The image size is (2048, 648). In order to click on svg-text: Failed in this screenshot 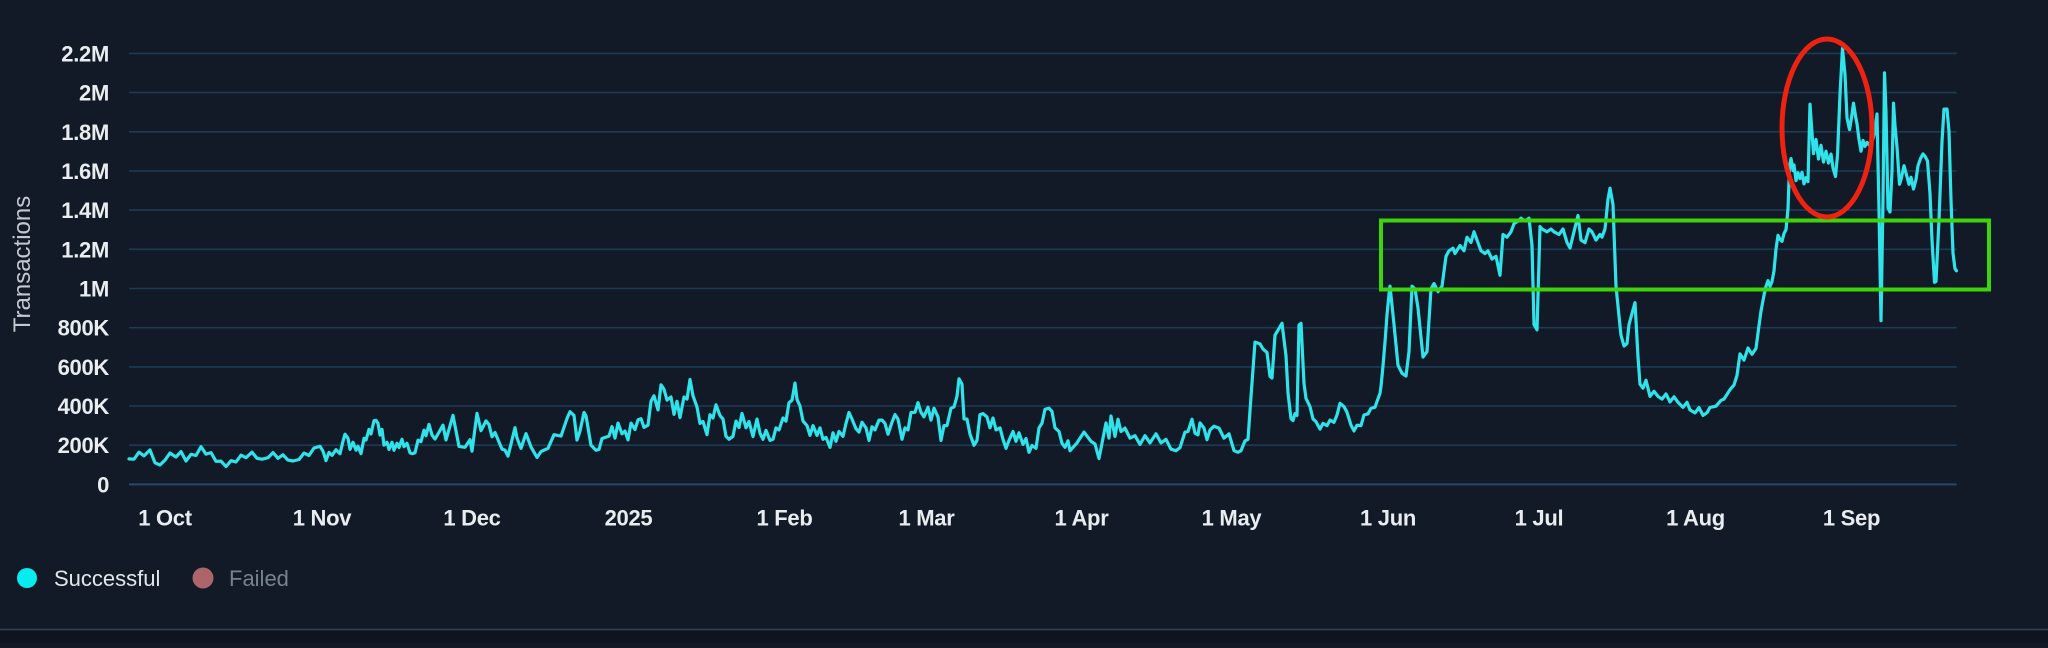, I will do `click(259, 578)`.